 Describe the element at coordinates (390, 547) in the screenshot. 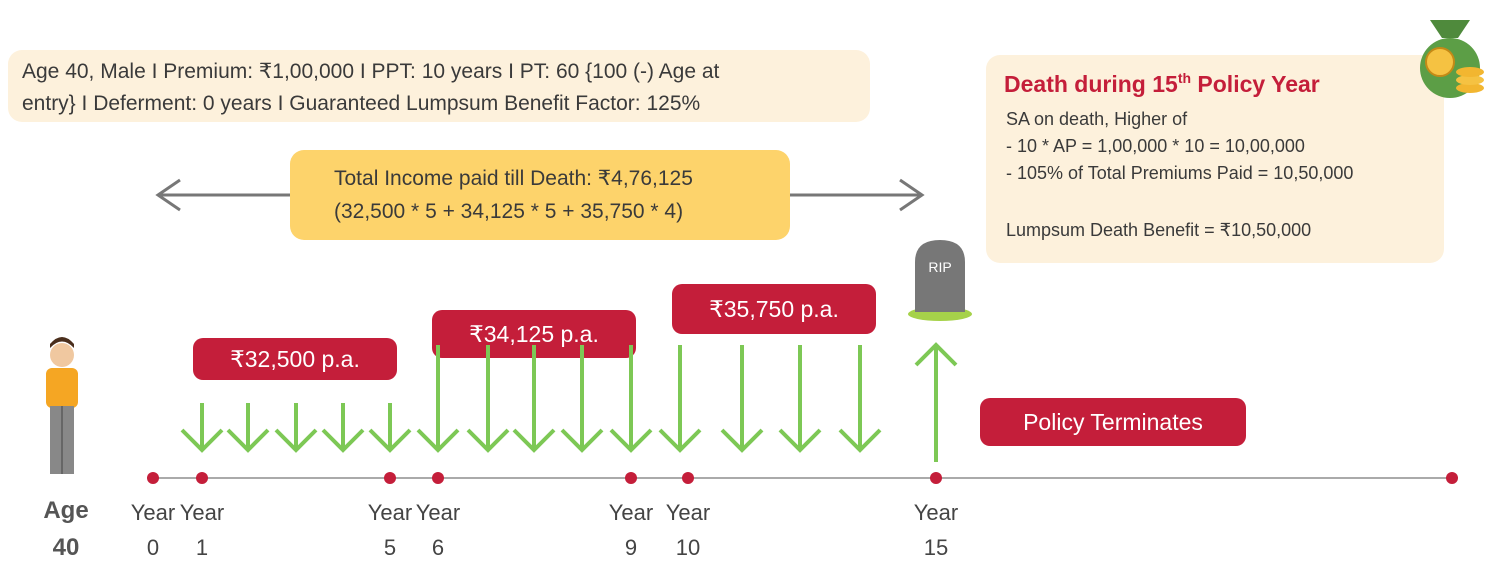

I see `year-number: 5` at that location.